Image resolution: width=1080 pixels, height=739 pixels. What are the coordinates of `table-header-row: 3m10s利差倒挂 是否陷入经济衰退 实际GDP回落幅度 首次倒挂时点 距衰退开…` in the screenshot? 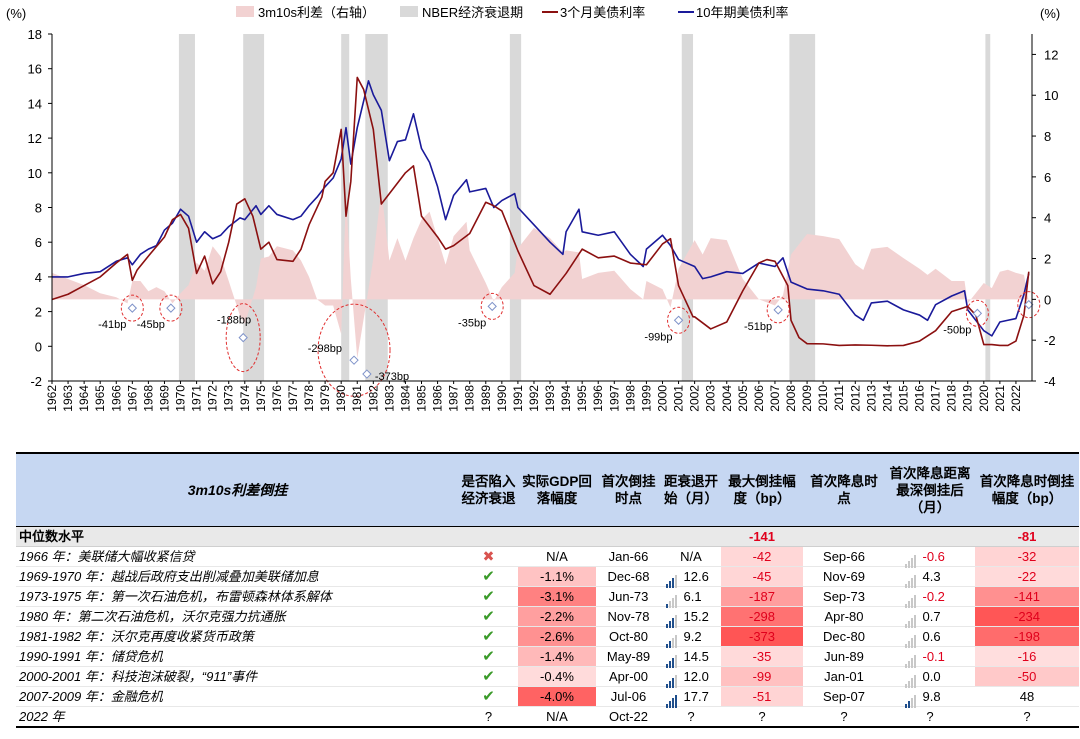 It's located at (547, 489).